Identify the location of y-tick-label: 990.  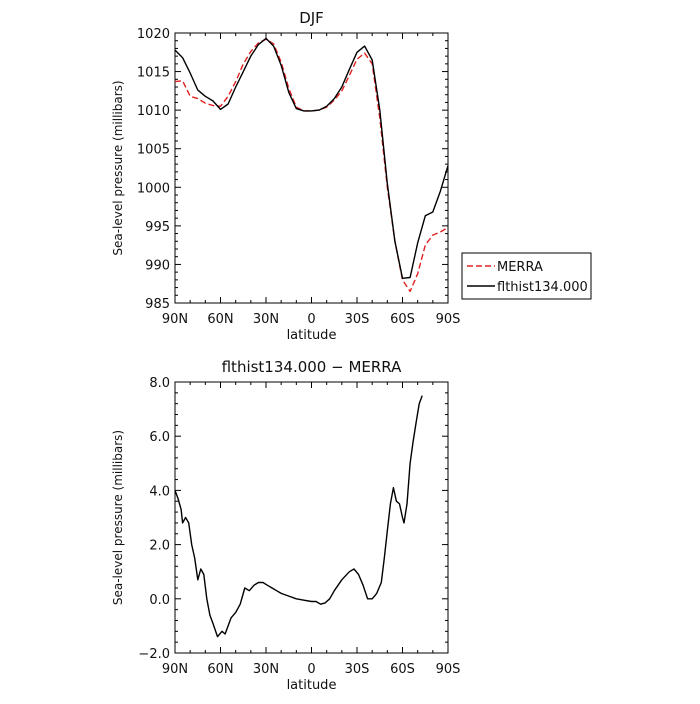
(157, 265).